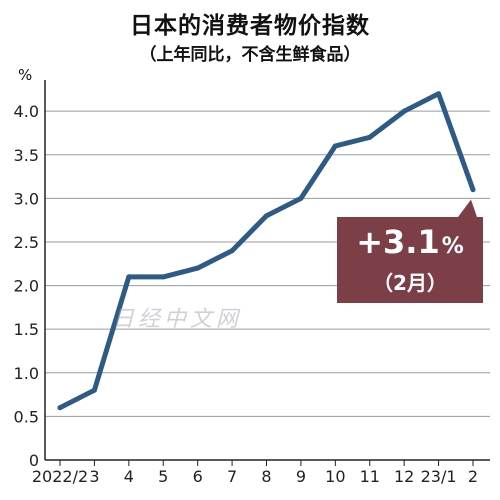 Image resolution: width=500 pixels, height=500 pixels. What do you see at coordinates (301, 476) in the screenshot?
I see `x-tick-label: 9` at bounding box center [301, 476].